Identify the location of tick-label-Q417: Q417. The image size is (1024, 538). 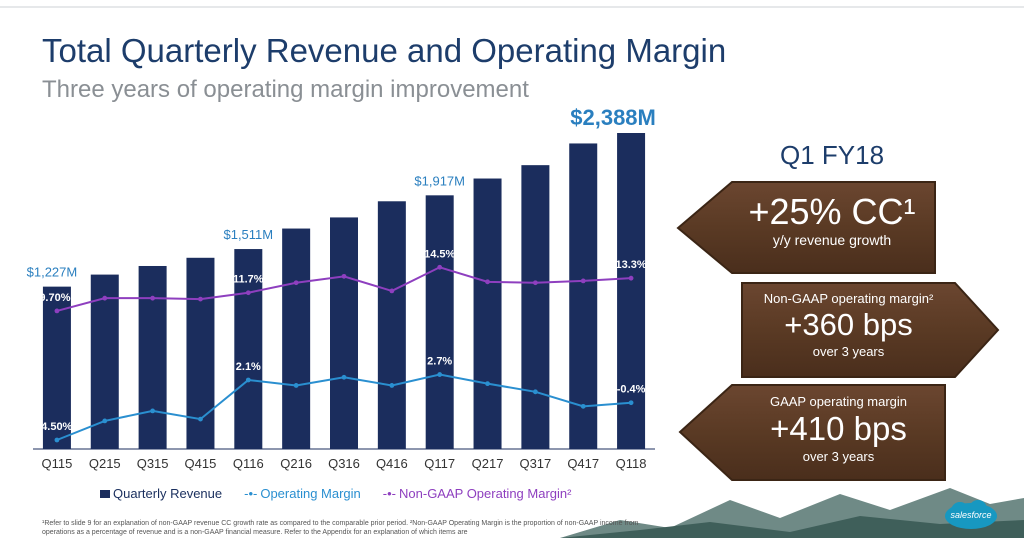
(583, 463).